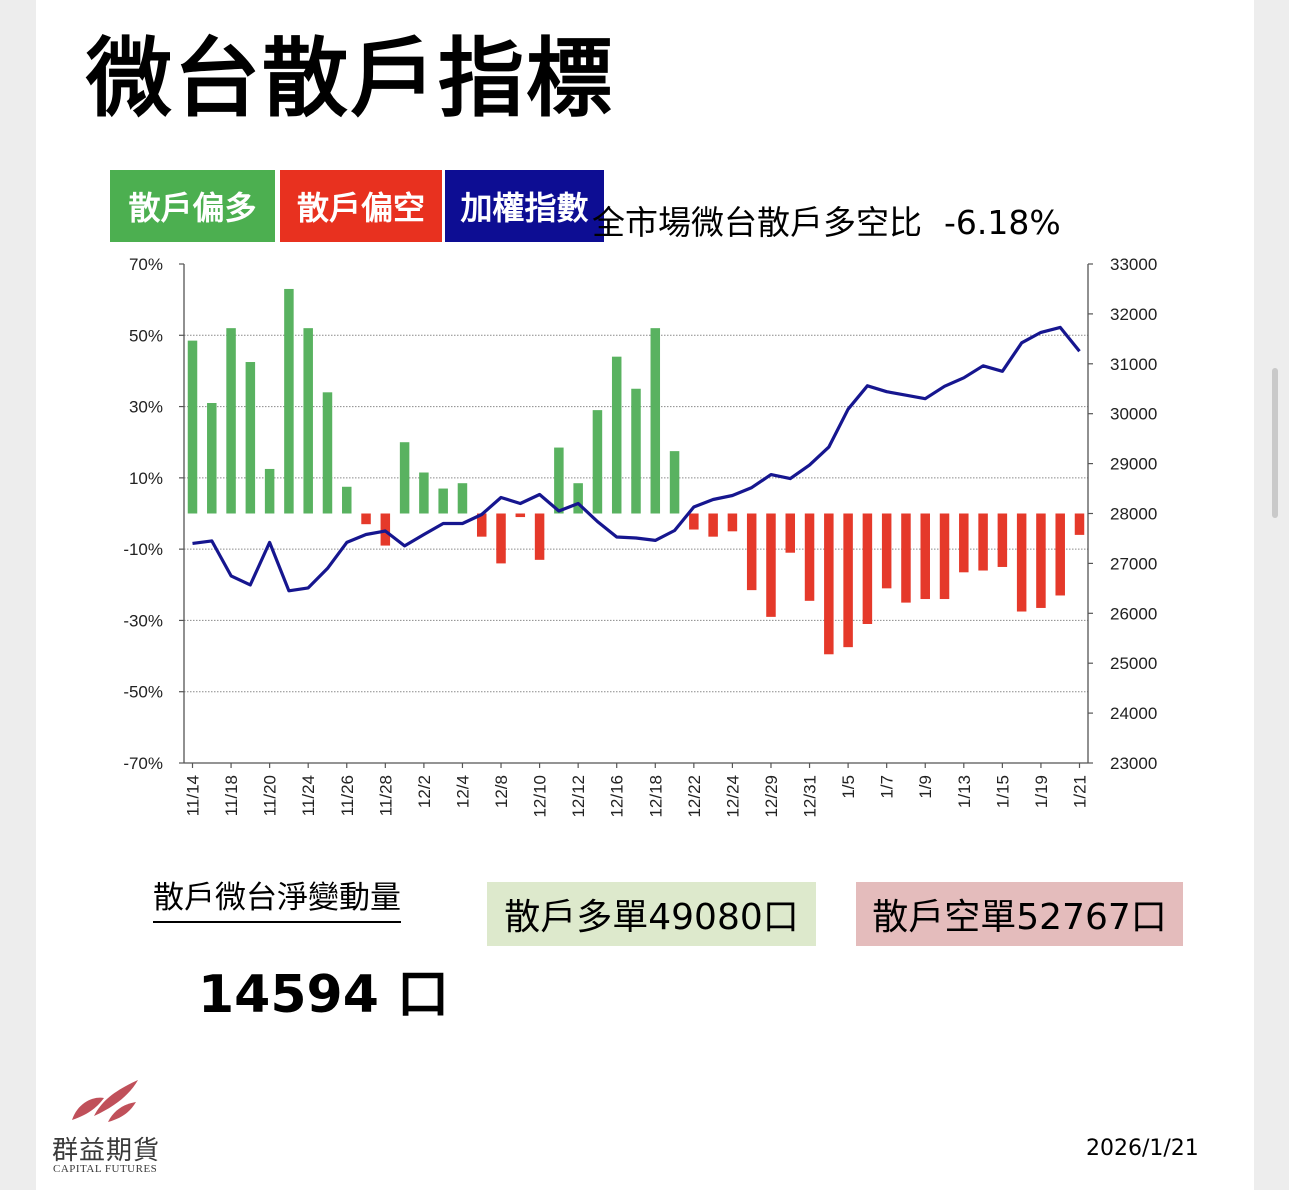 This screenshot has width=1289, height=1190. What do you see at coordinates (1080, 791) in the screenshot?
I see `x-tick-label: 1/21` at bounding box center [1080, 791].